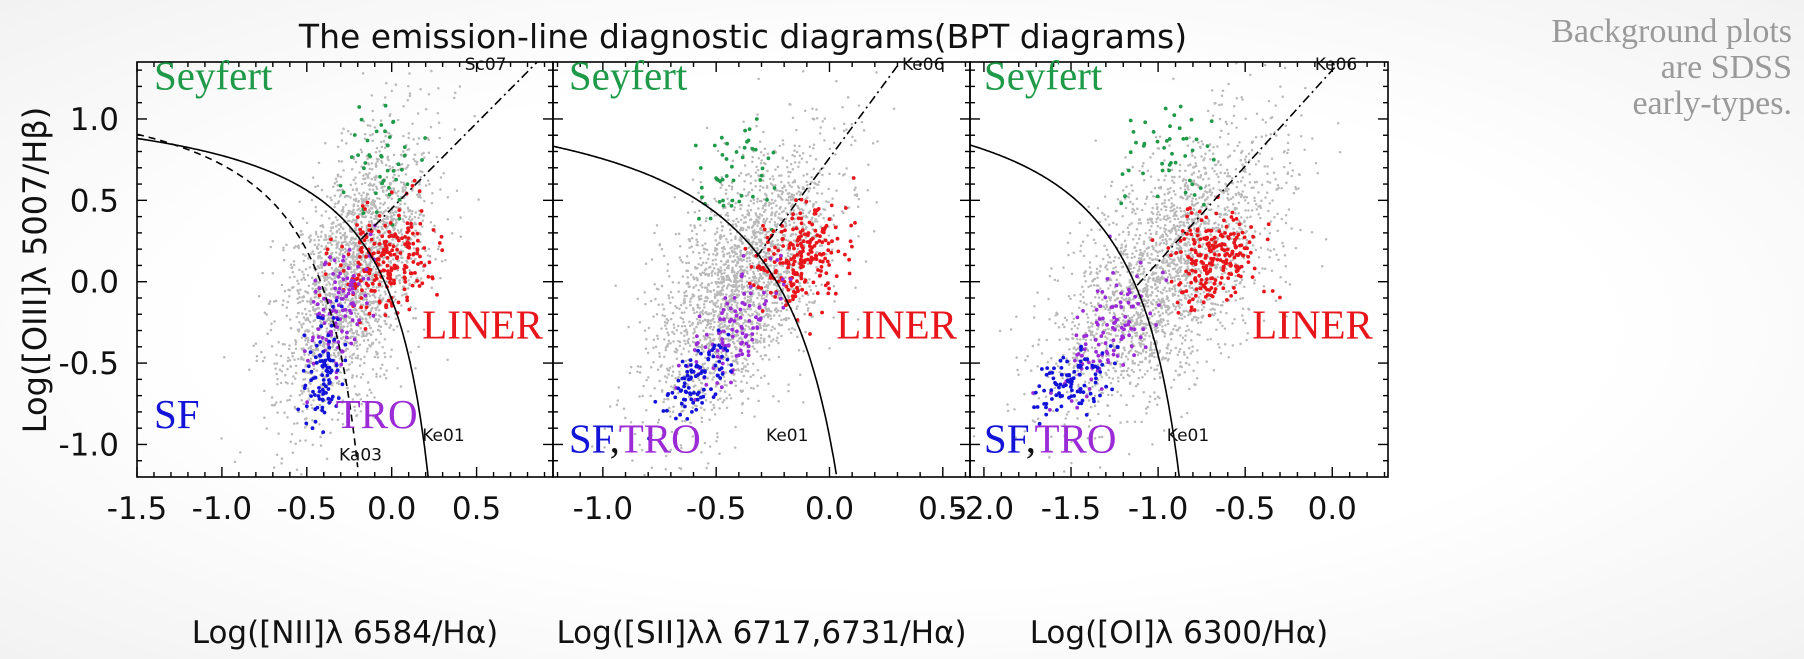  What do you see at coordinates (222, 509) in the screenshot?
I see `x-tick-label: -1.0` at bounding box center [222, 509].